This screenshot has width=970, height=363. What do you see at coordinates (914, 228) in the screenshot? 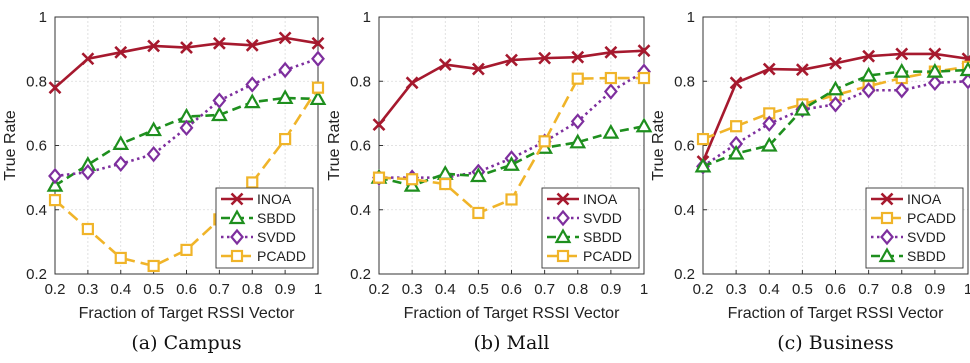
I see `legend: INOA PCADD SVDD SBDD` at bounding box center [914, 228].